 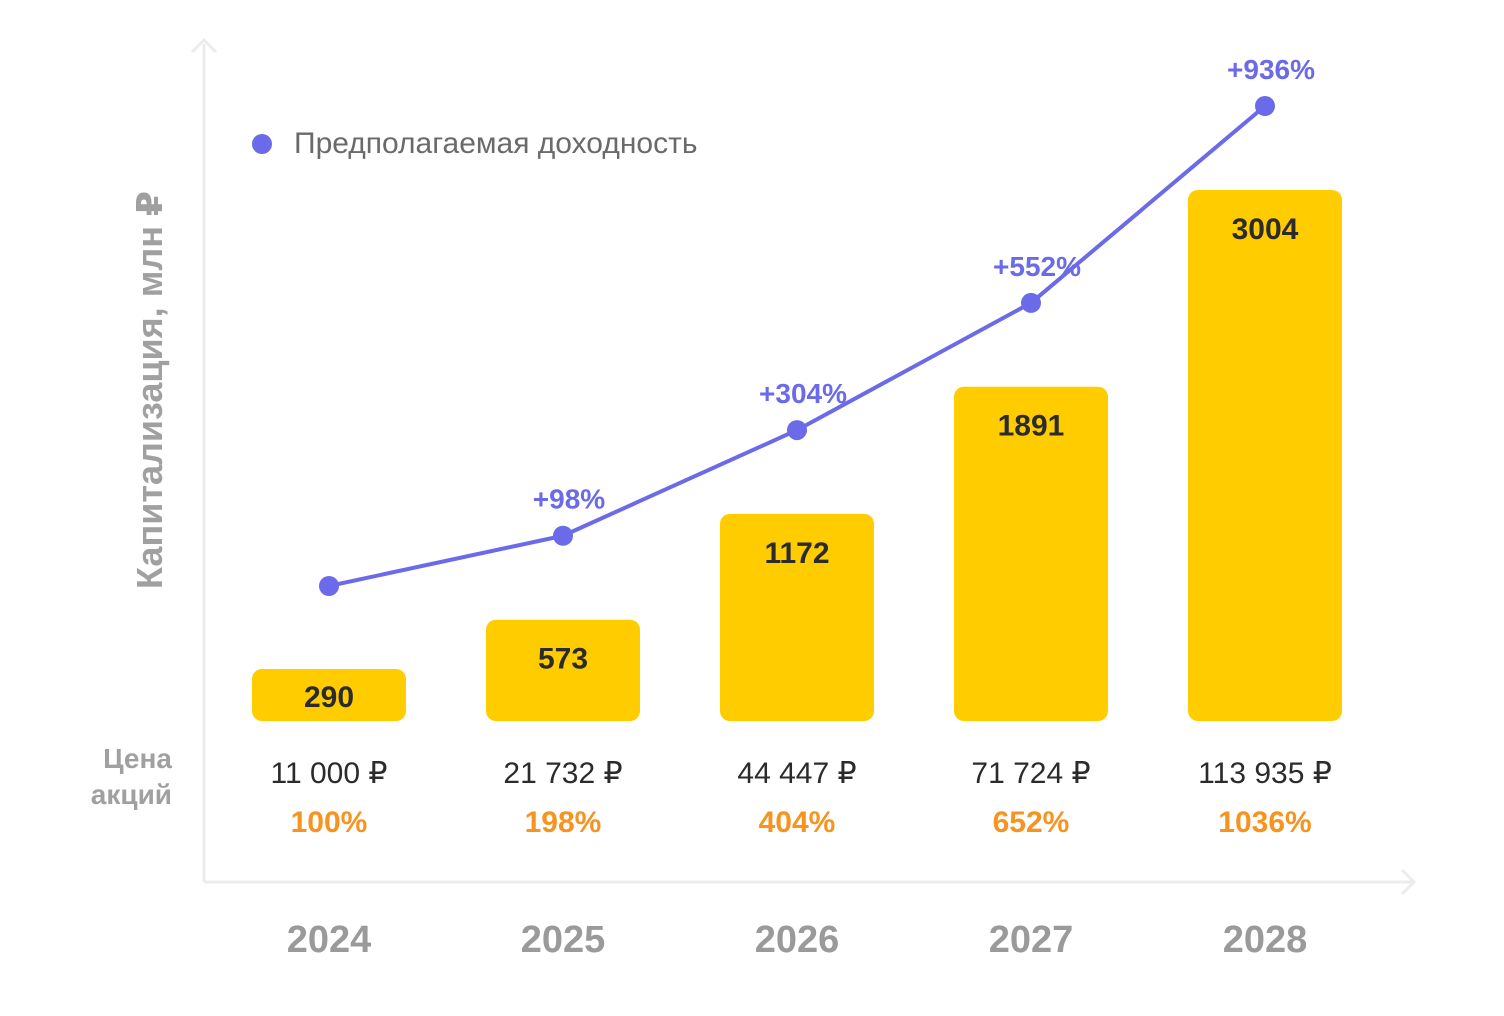 I want to click on bar-value-label: 1172, so click(x=796, y=553).